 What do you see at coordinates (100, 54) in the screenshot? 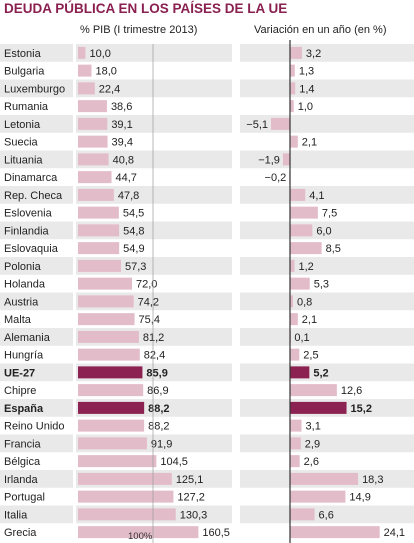
I see `left-value-label: 10,0` at bounding box center [100, 54].